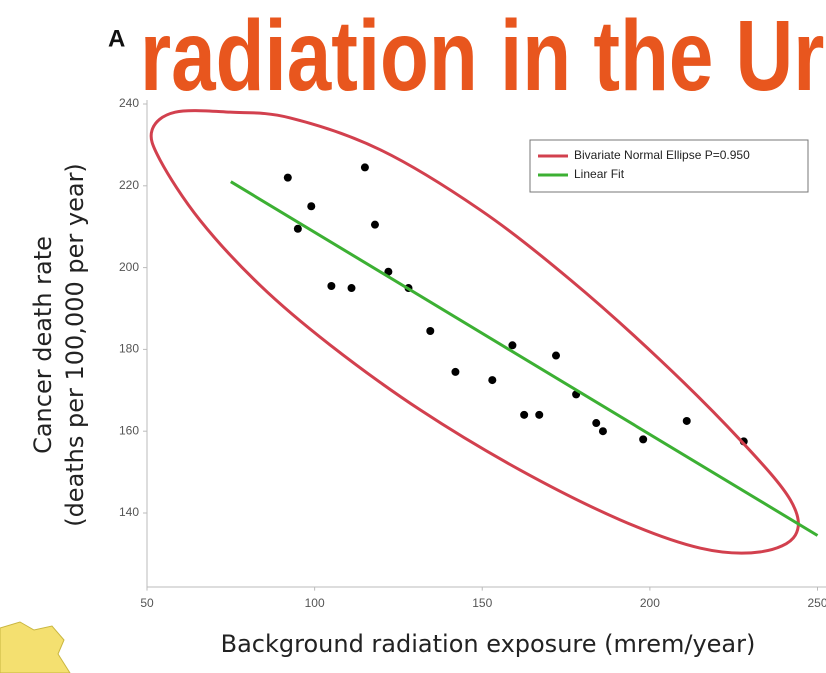  I want to click on y-tick-label: 140, so click(129, 512).